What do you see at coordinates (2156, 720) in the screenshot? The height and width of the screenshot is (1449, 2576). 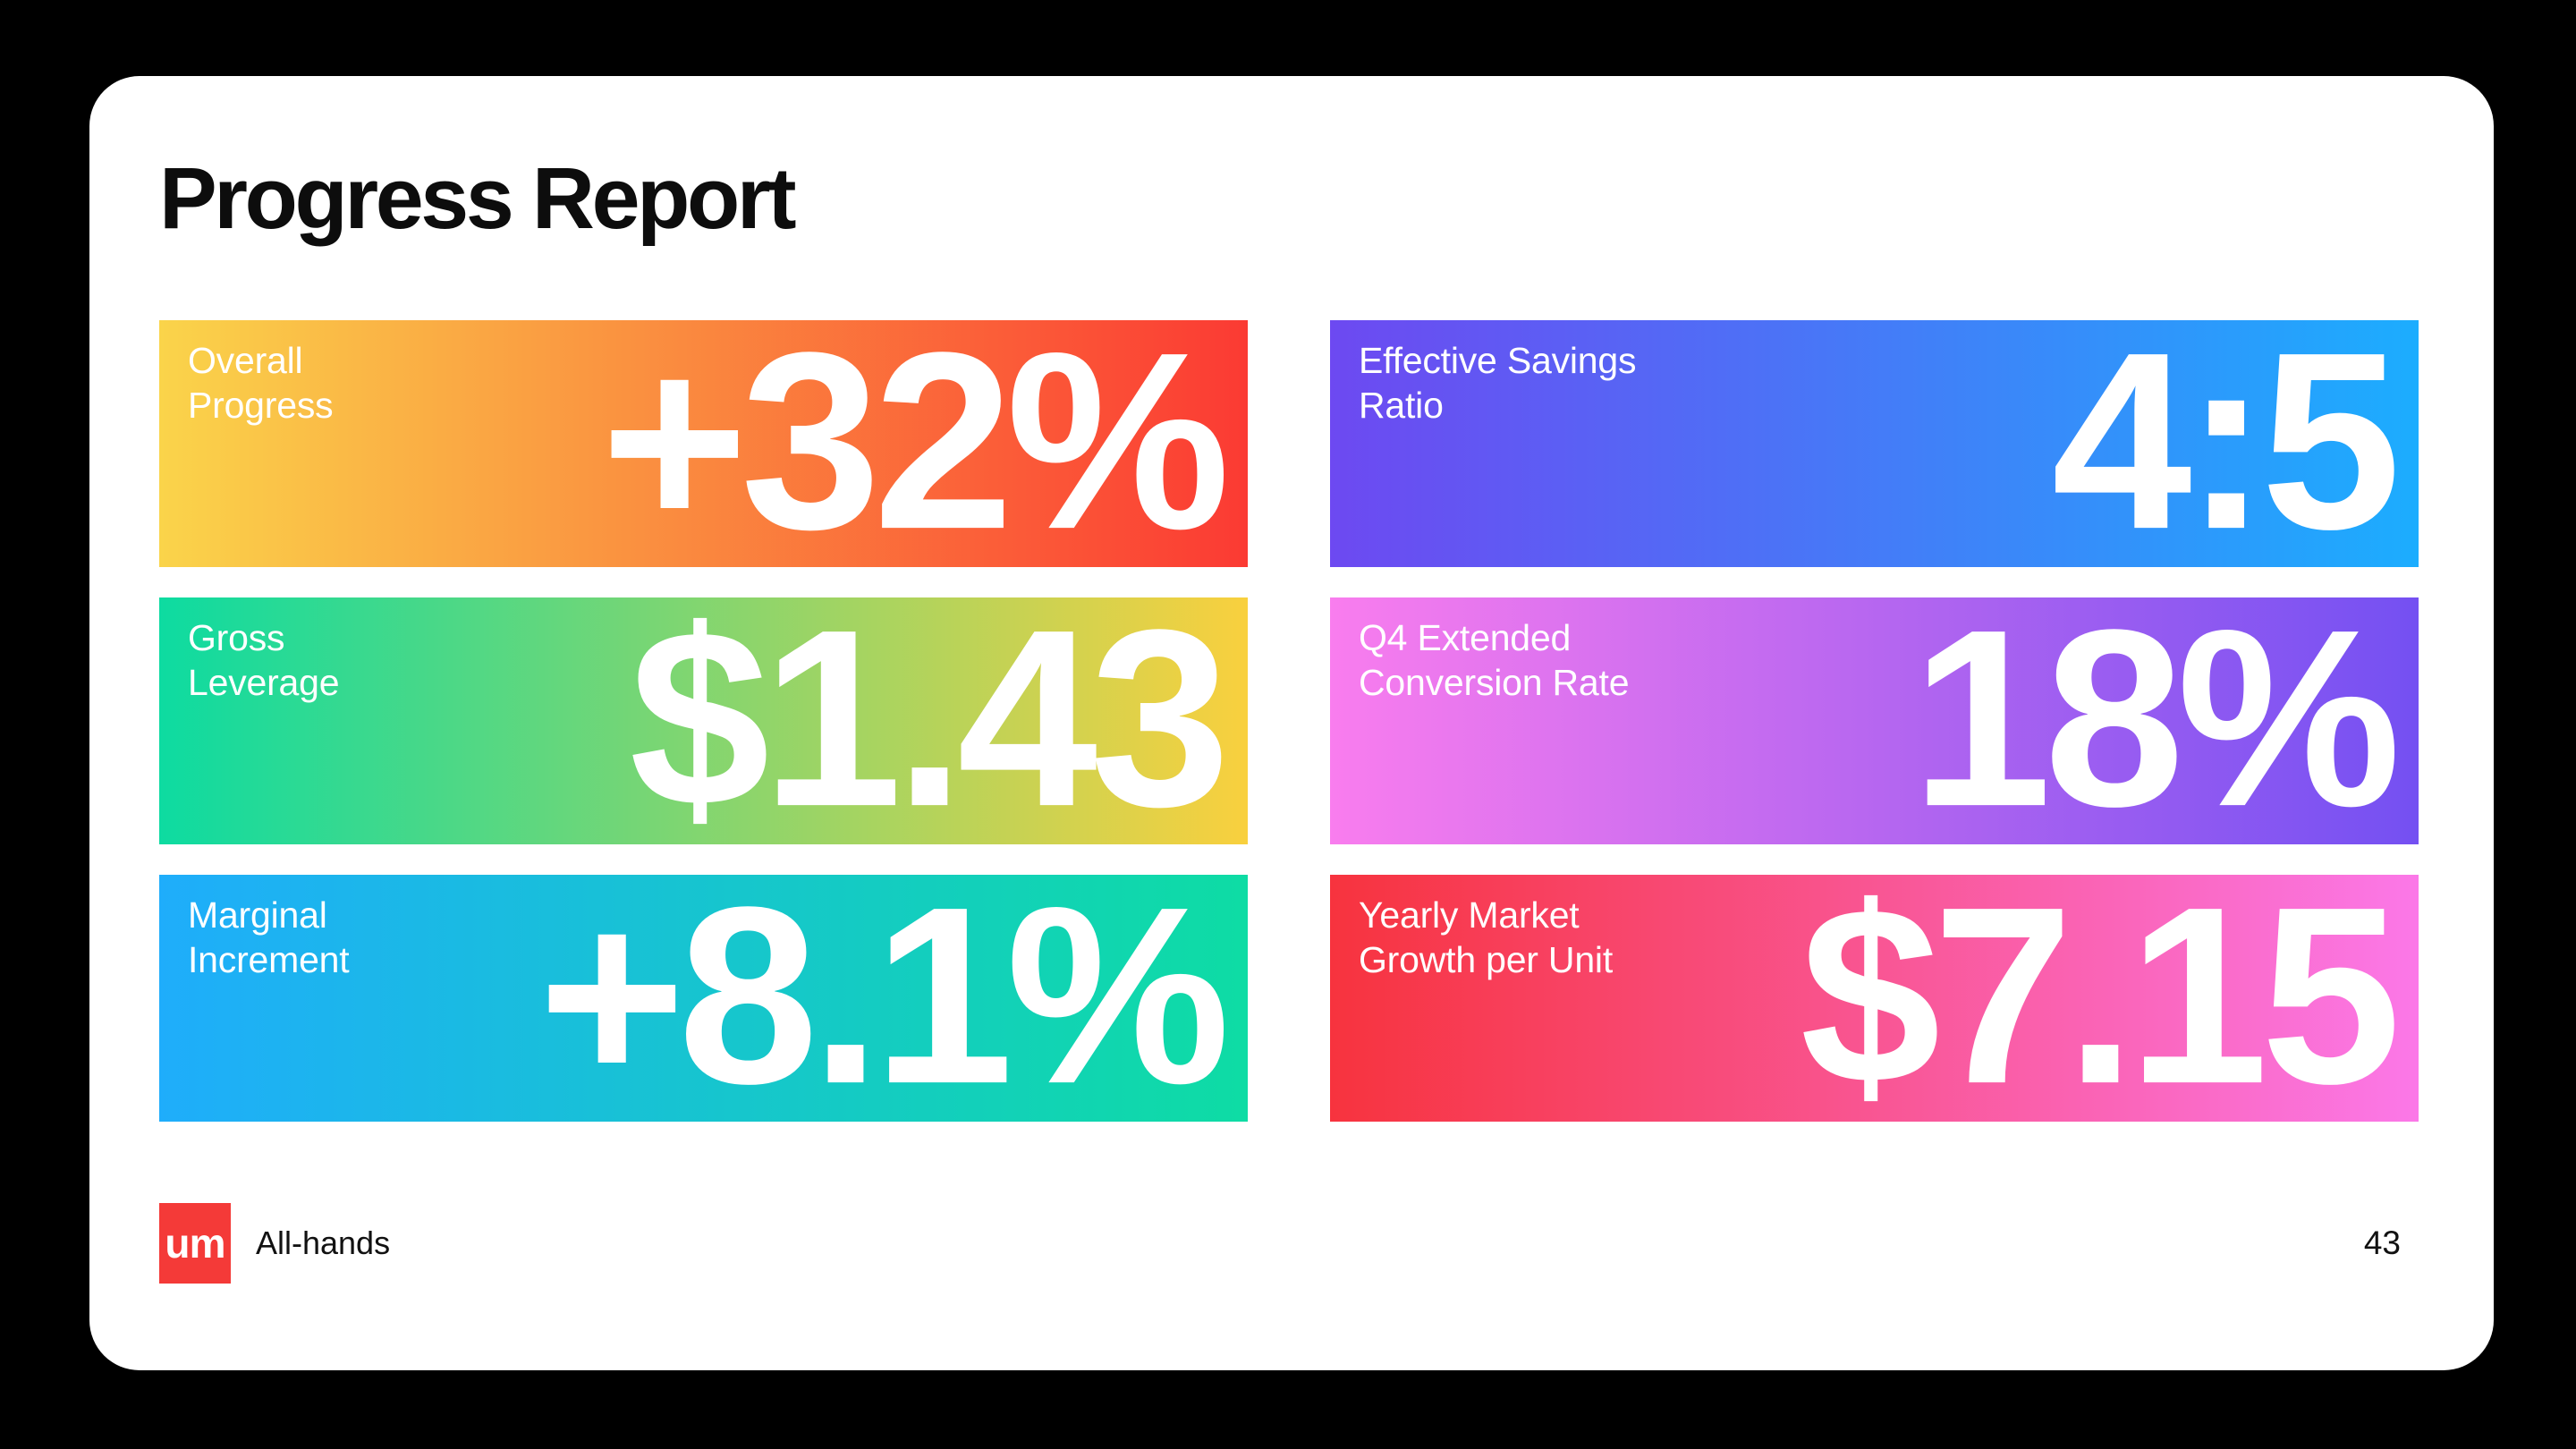 I see `stat-value: 18%` at bounding box center [2156, 720].